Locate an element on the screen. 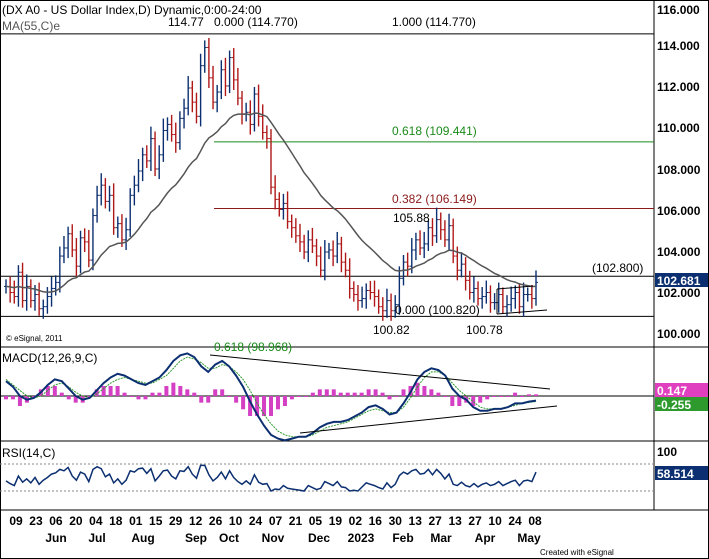 The image size is (709, 559). macd-line is located at coordinates (271, 397).